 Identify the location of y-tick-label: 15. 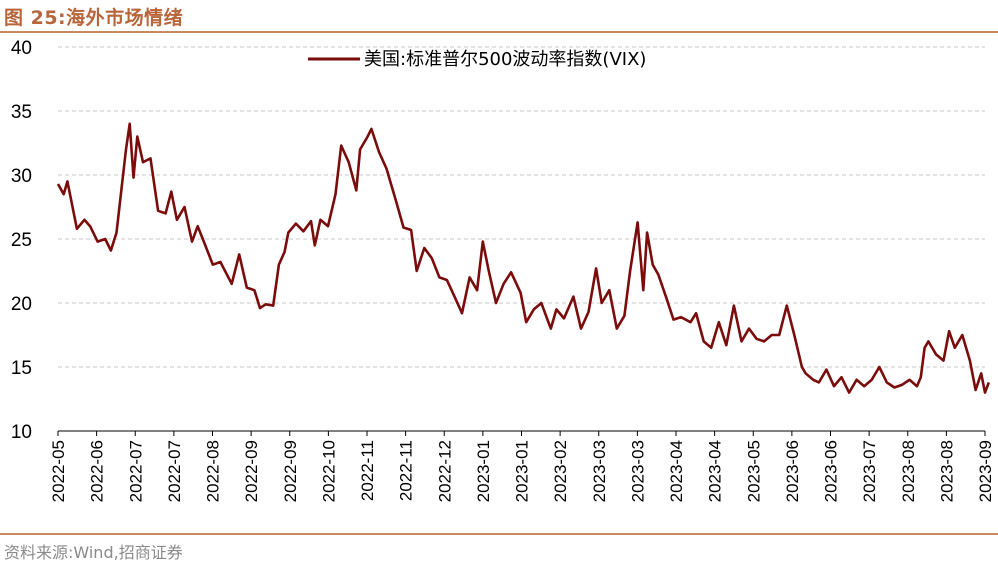
(21, 368).